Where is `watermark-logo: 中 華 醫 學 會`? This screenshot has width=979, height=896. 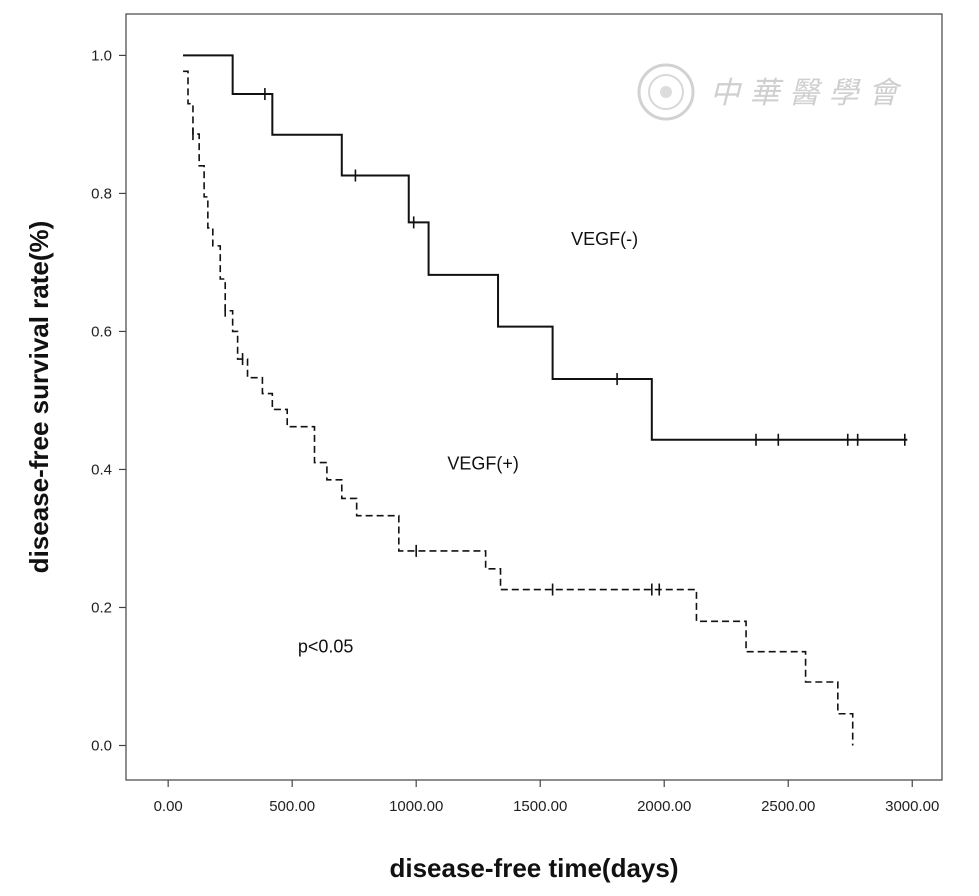 watermark-logo: 中 華 醫 學 會 is located at coordinates (769, 92).